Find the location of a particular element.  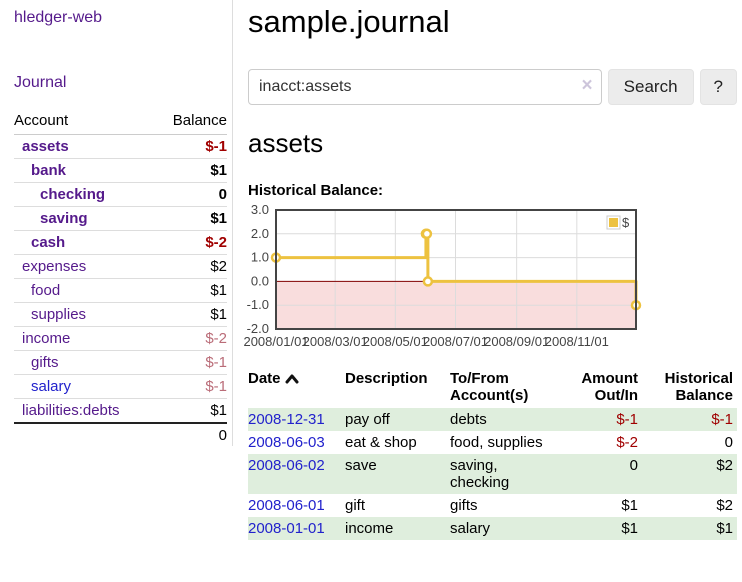

table-row: 2008-06-01 gift gifts $1 $2 is located at coordinates (492, 505).